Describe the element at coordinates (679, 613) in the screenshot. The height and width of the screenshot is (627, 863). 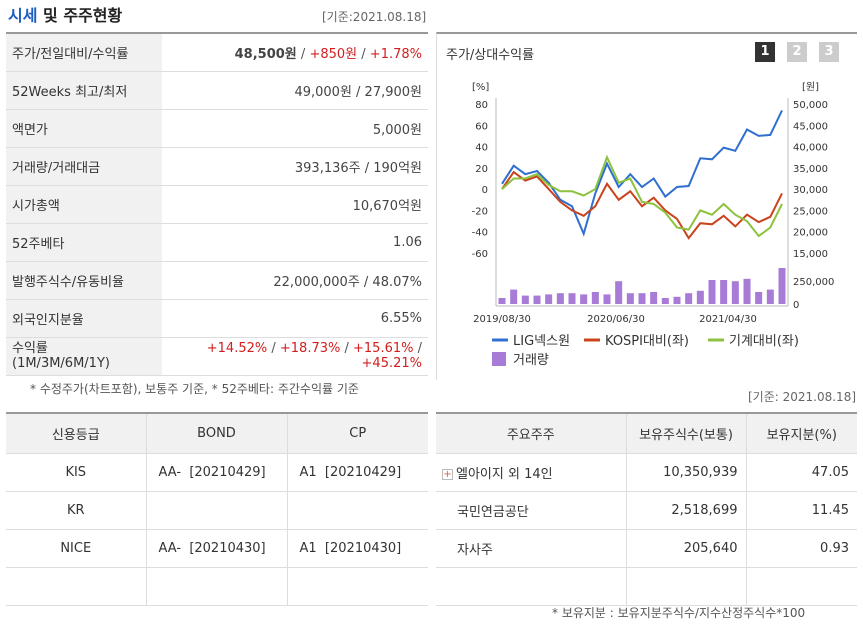
I see `share-footnote: * 보유지분 : 보유지분주식수/지수산정주식수*100` at that location.